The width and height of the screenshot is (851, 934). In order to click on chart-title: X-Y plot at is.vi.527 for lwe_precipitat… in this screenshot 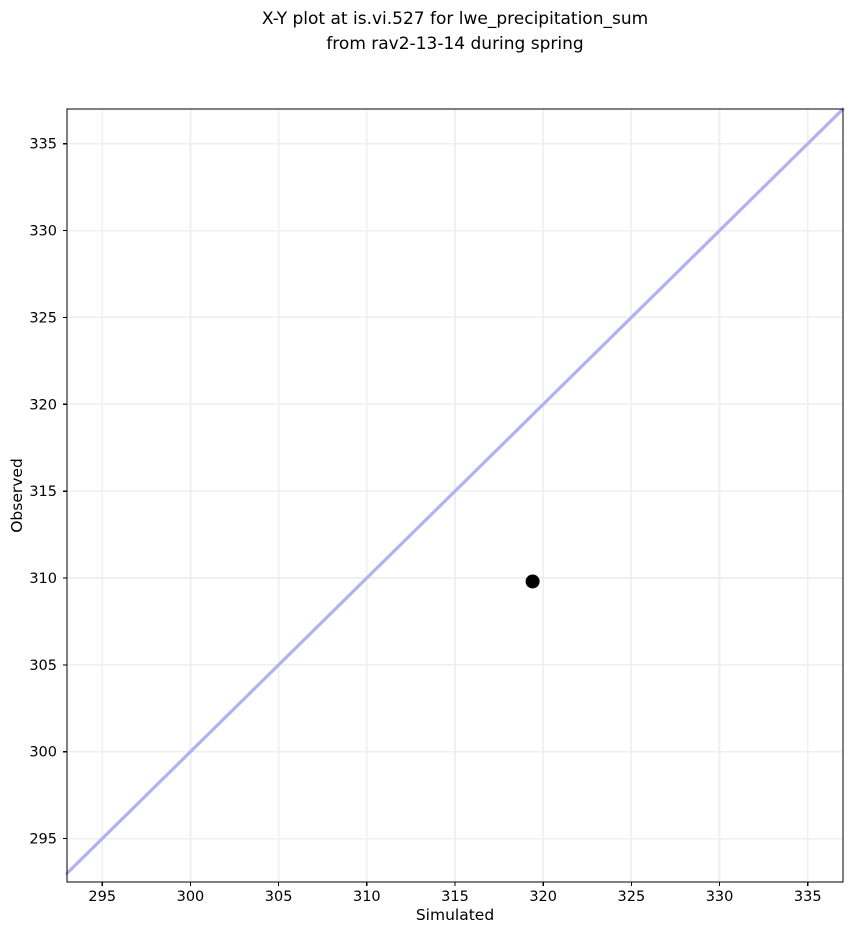, I will do `click(455, 32)`.